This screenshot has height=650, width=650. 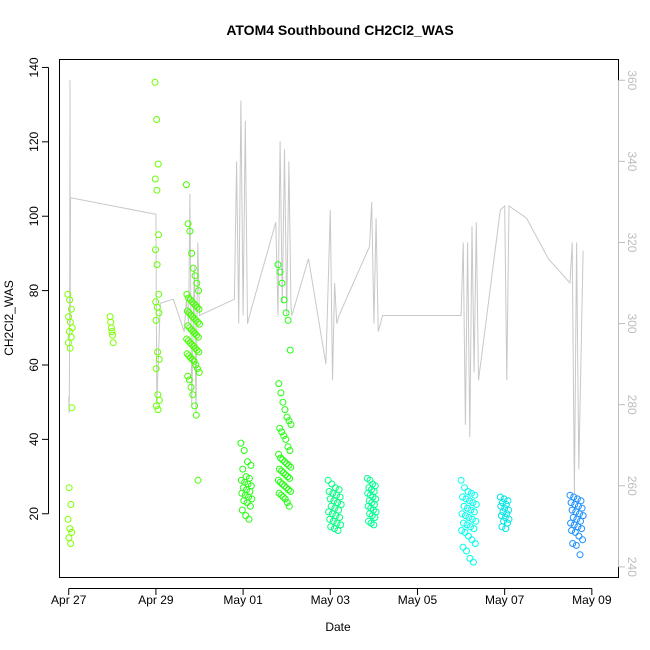 I want to click on chart-title: ATOM4 Southbound CH2Cl2_WAS, so click(x=339, y=30).